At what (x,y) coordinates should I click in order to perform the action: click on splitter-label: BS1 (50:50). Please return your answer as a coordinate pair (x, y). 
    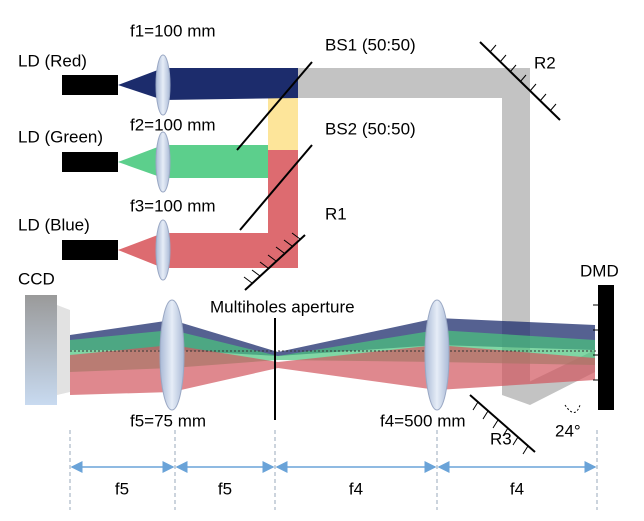
    Looking at the image, I should click on (370, 44).